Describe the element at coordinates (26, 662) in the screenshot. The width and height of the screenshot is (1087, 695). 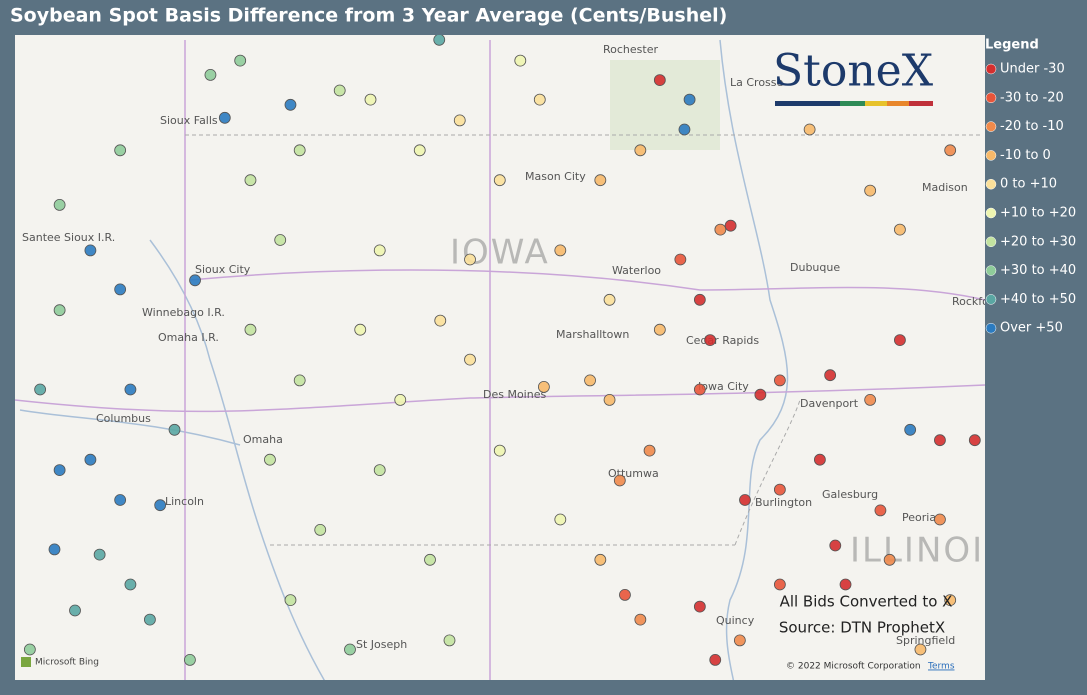
I see `provider-logo` at that location.